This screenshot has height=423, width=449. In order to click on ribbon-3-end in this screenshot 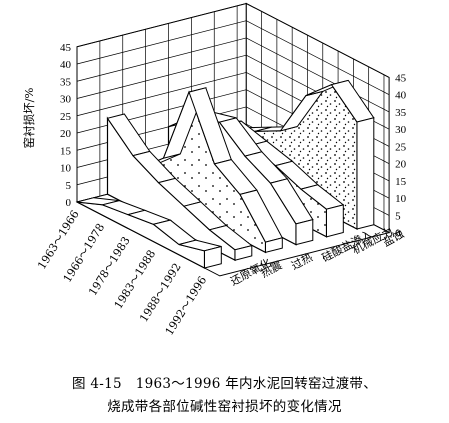, I will do `click(304, 232)`.